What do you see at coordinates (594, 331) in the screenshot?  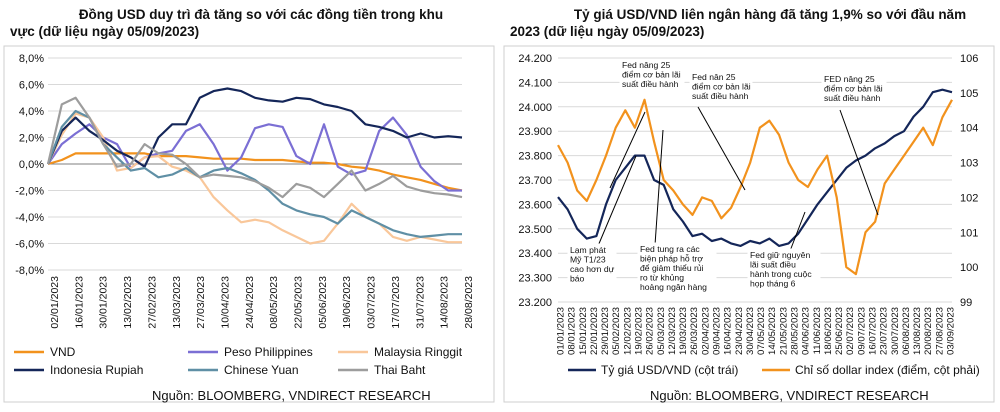 I see `right-x-tick-label: 22/01/2023` at bounding box center [594, 331].